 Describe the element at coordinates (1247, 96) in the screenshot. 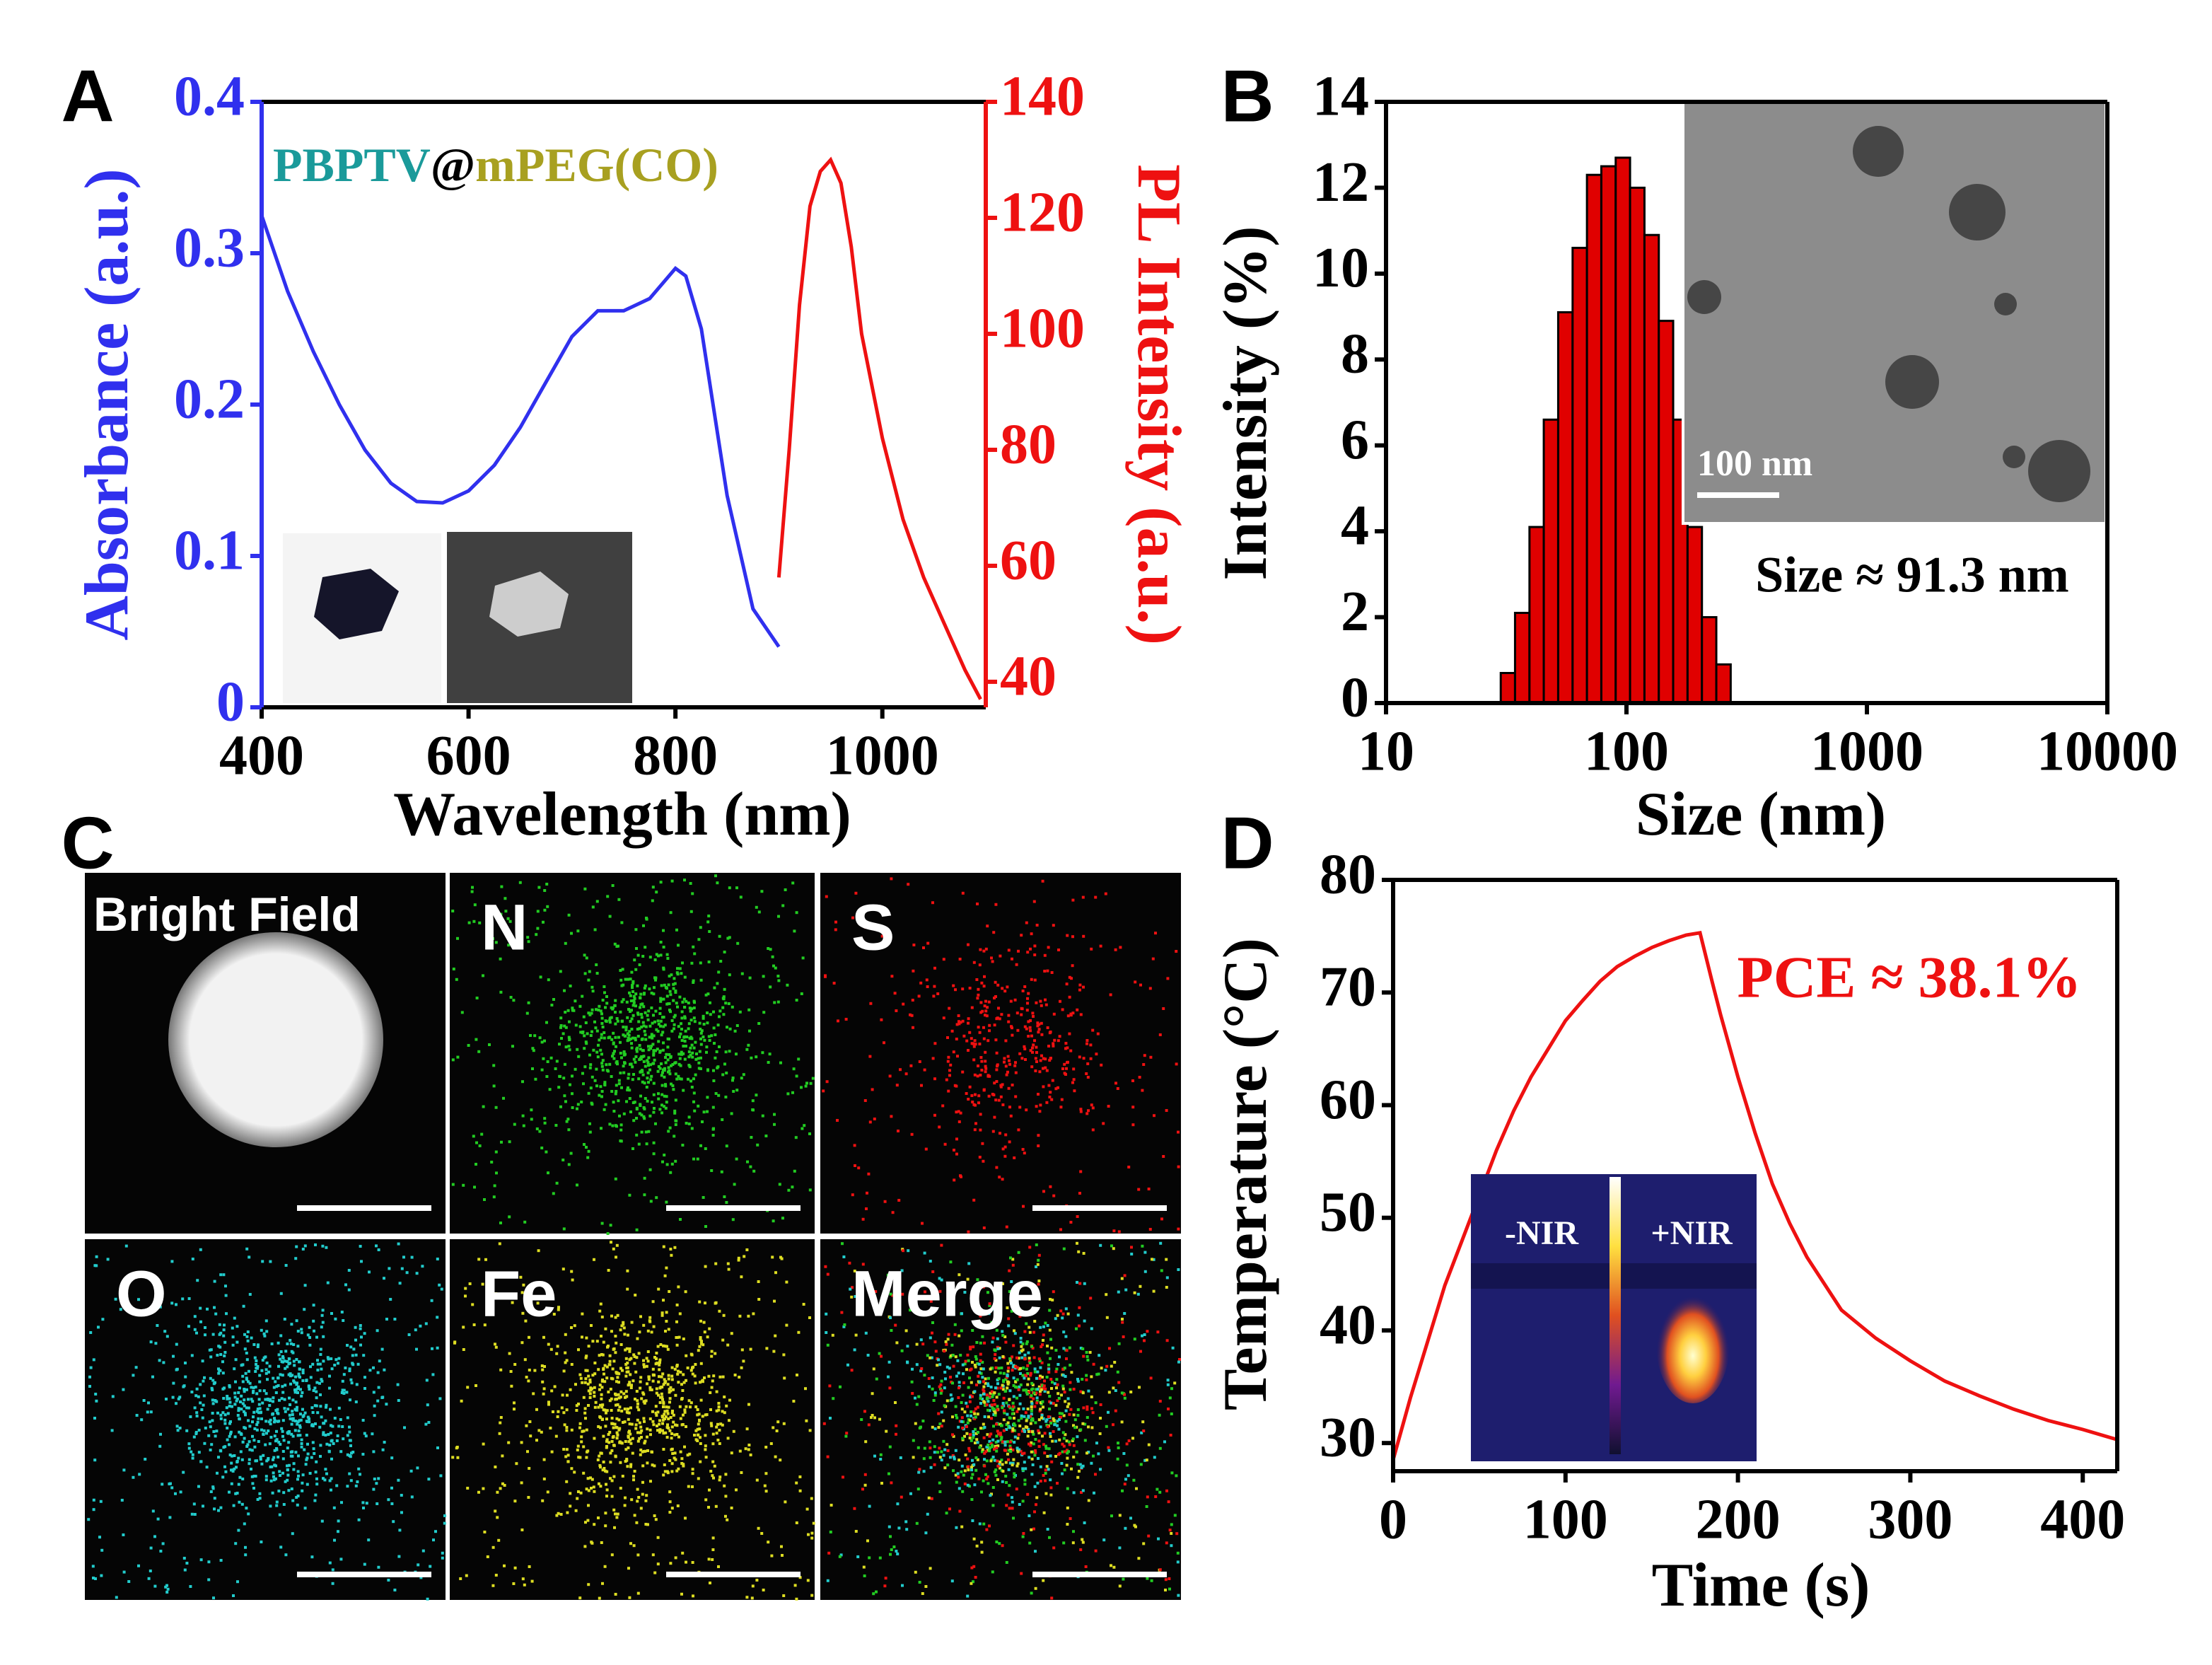

I see `panel-label: B` at that location.